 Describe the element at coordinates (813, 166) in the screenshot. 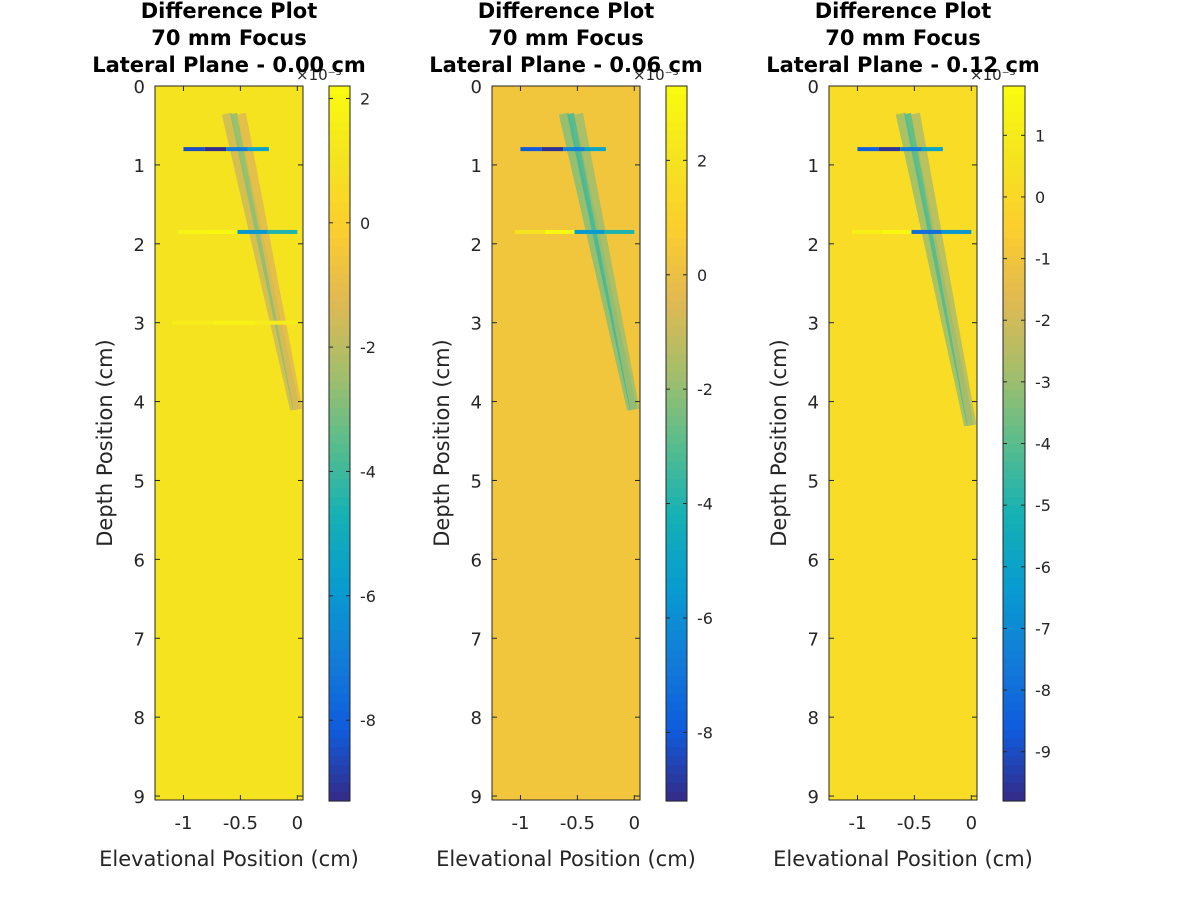

I see `panel-3-ytick-label-1: 1` at that location.